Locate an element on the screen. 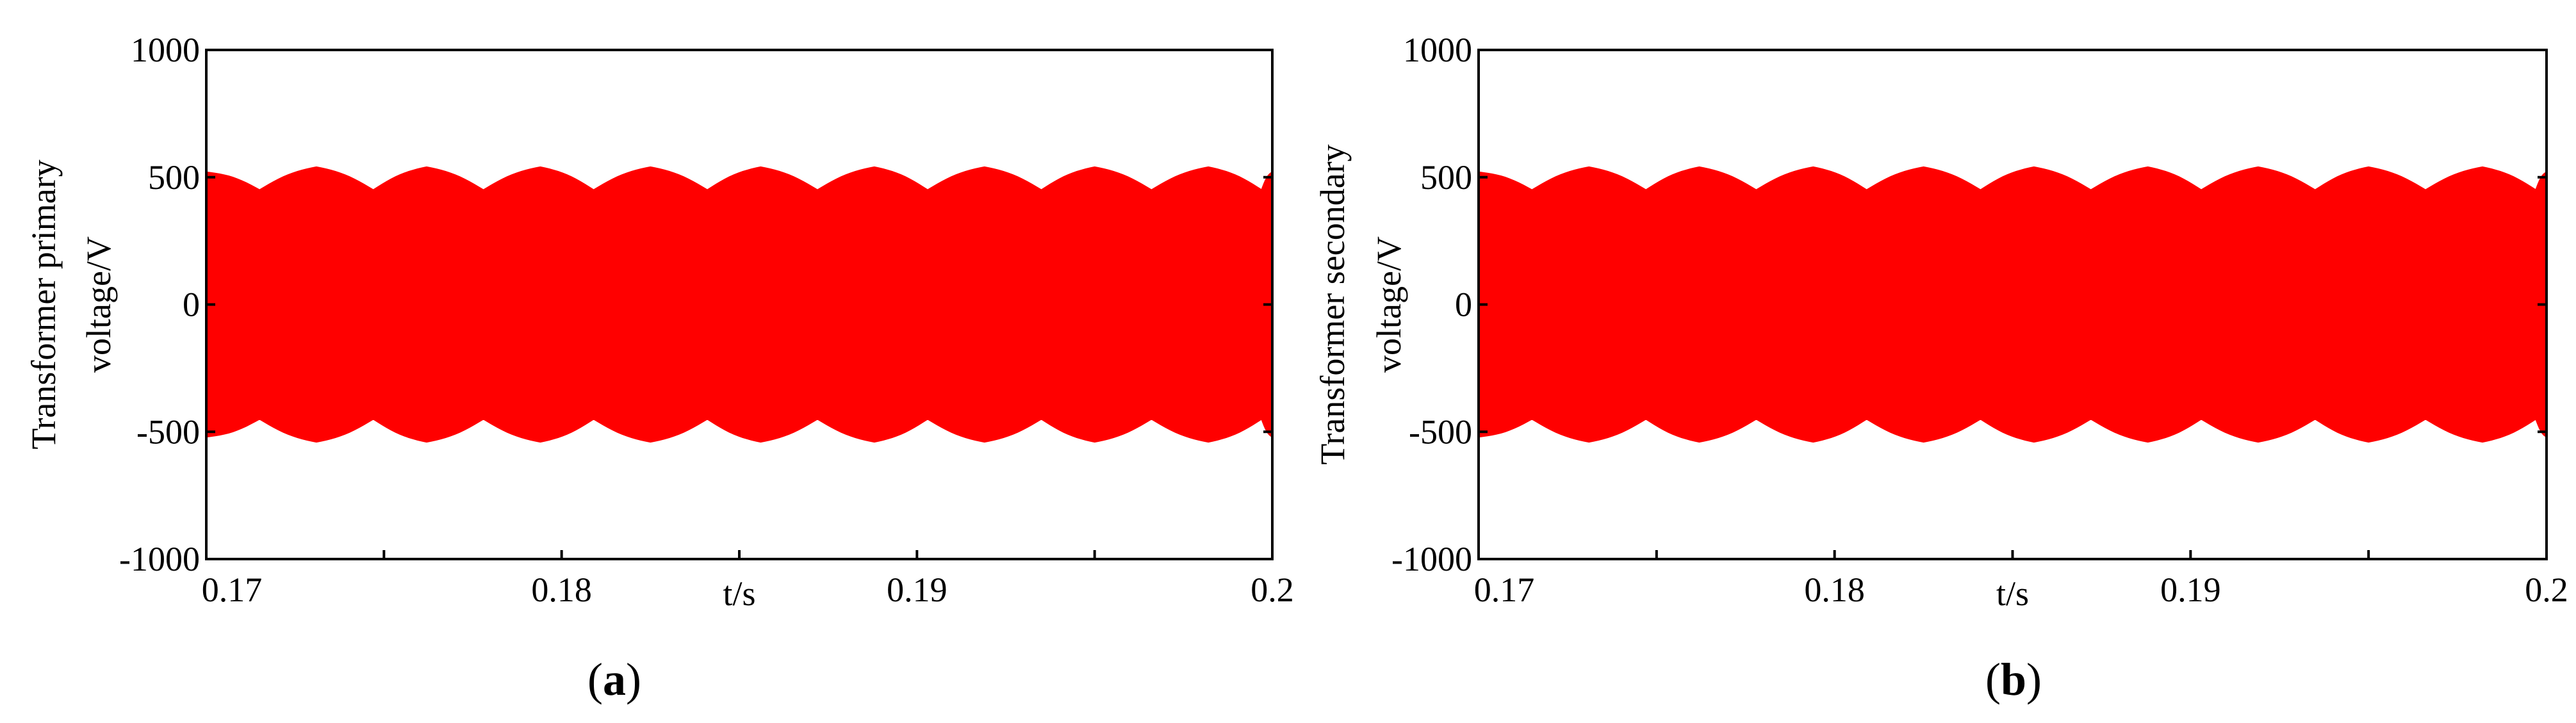  y-axis-label-line: Transformer primary is located at coordinates (44, 304).